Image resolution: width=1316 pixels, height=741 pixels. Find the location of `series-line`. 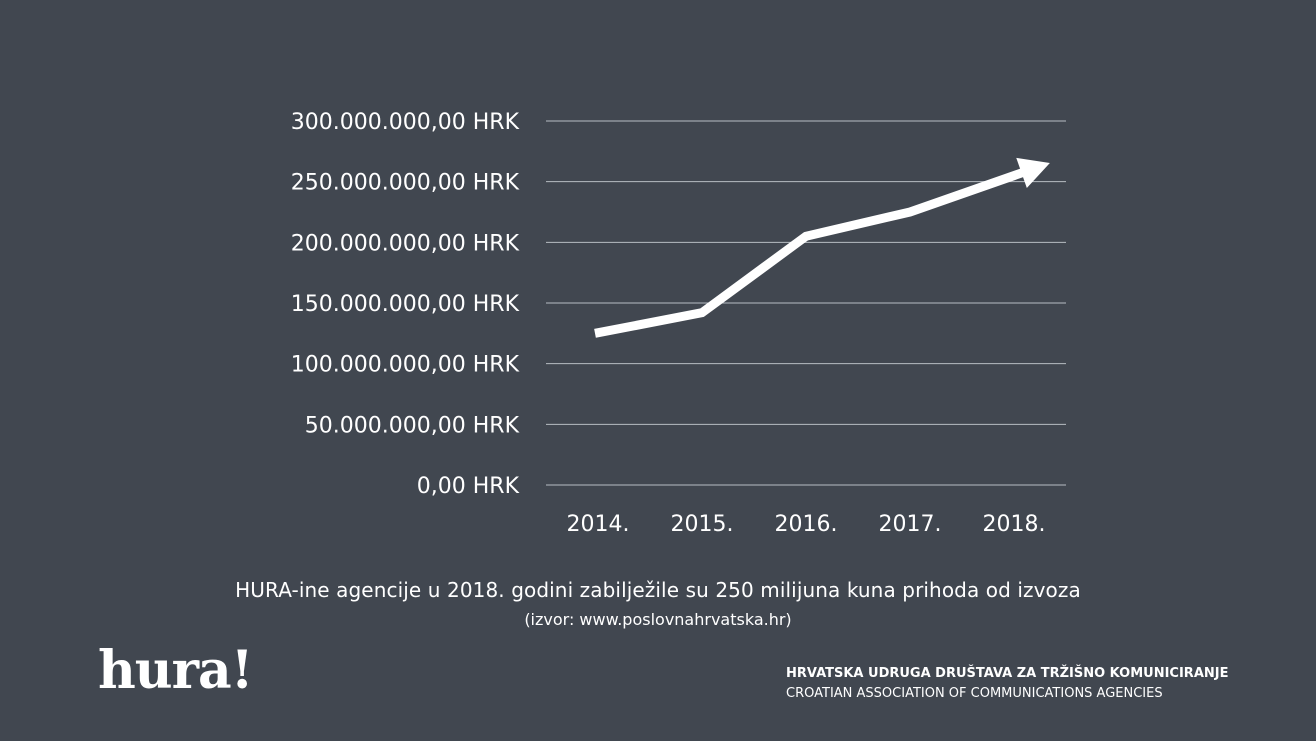

series-line is located at coordinates (810, 252).